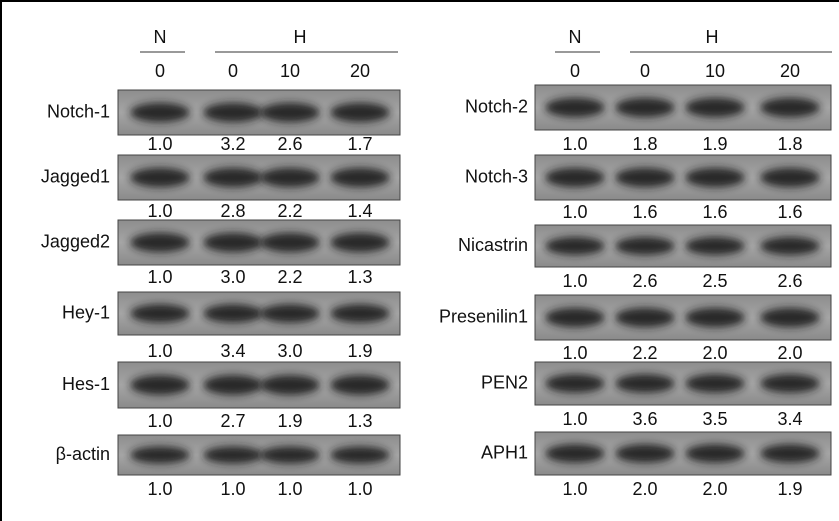 This screenshot has width=839, height=521. I want to click on row-label: Jagged1, so click(75, 176).